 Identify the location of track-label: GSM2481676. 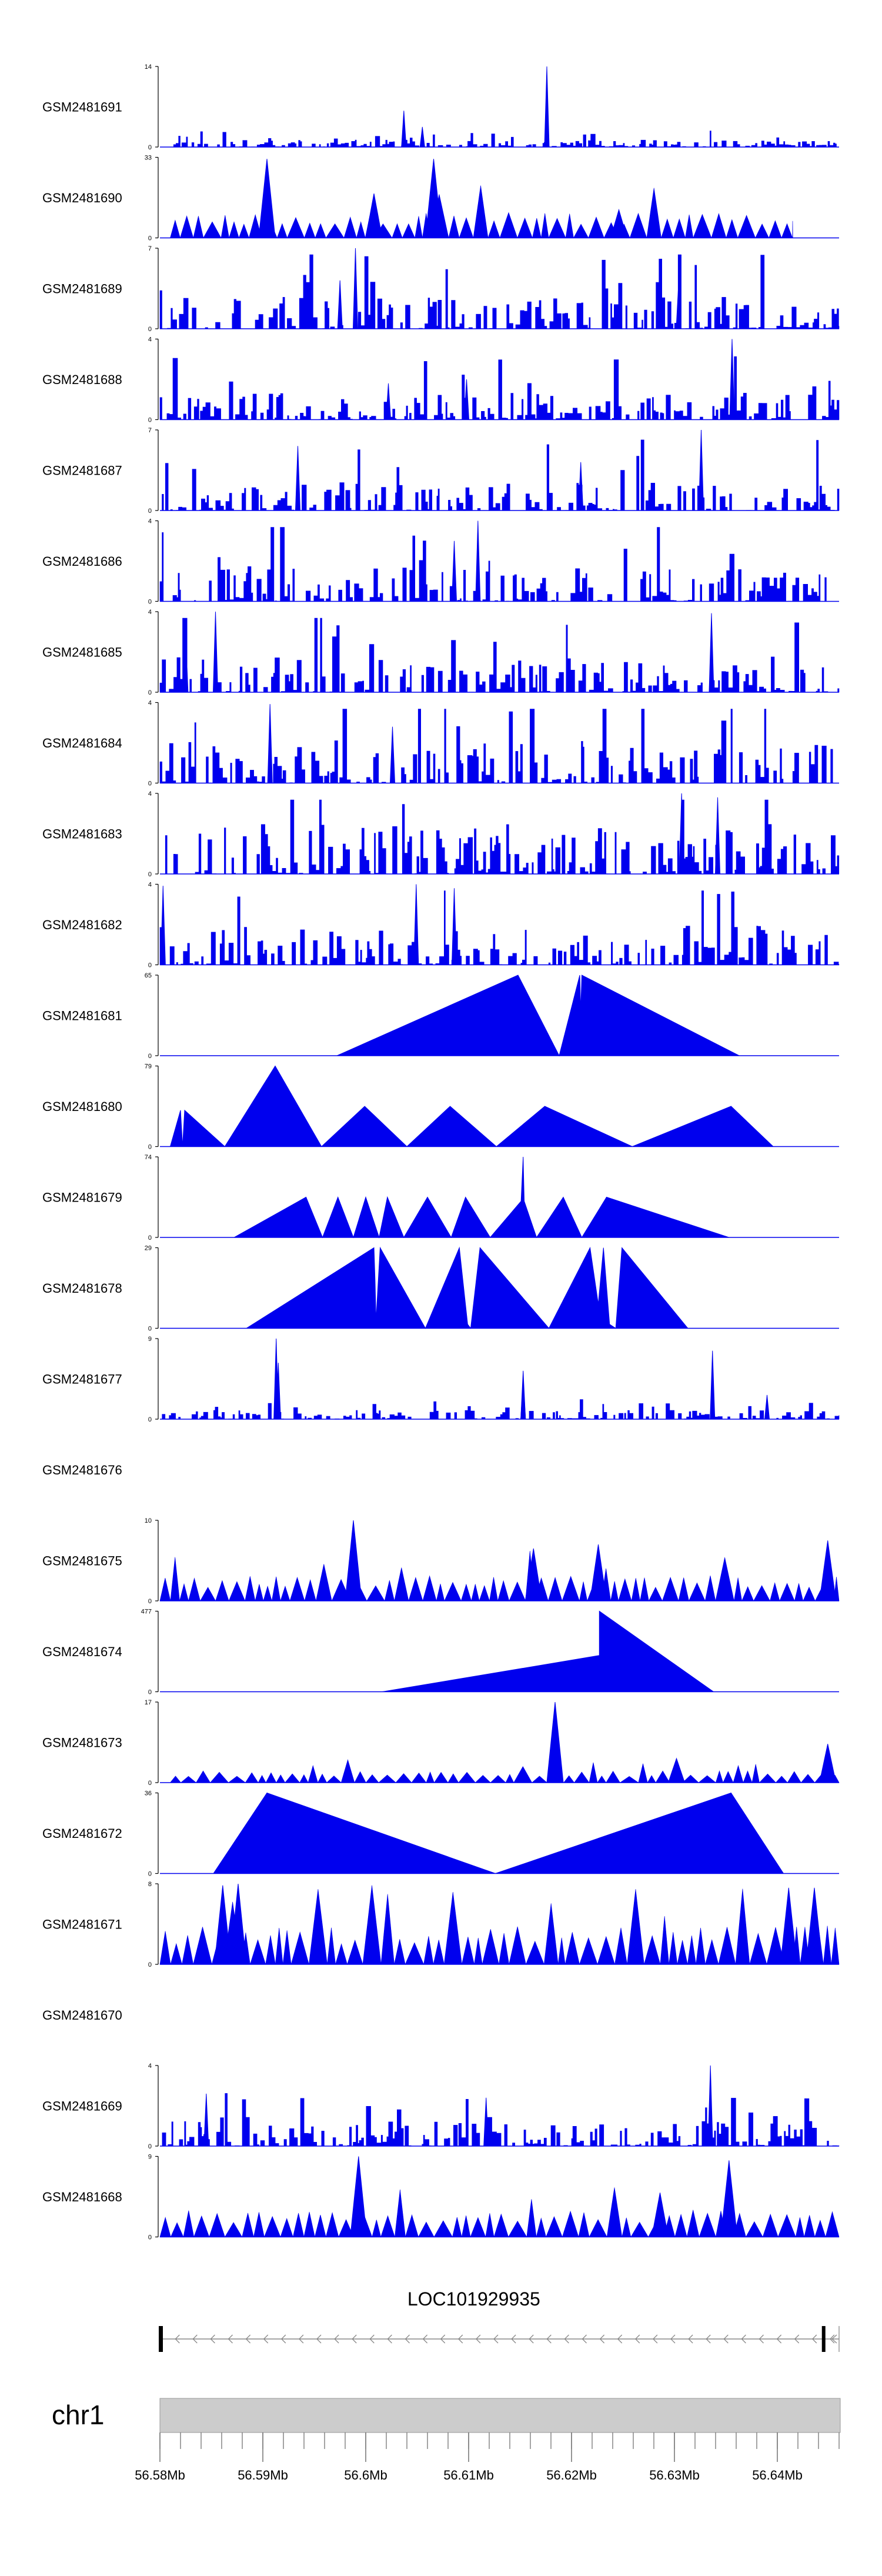
(82, 1470).